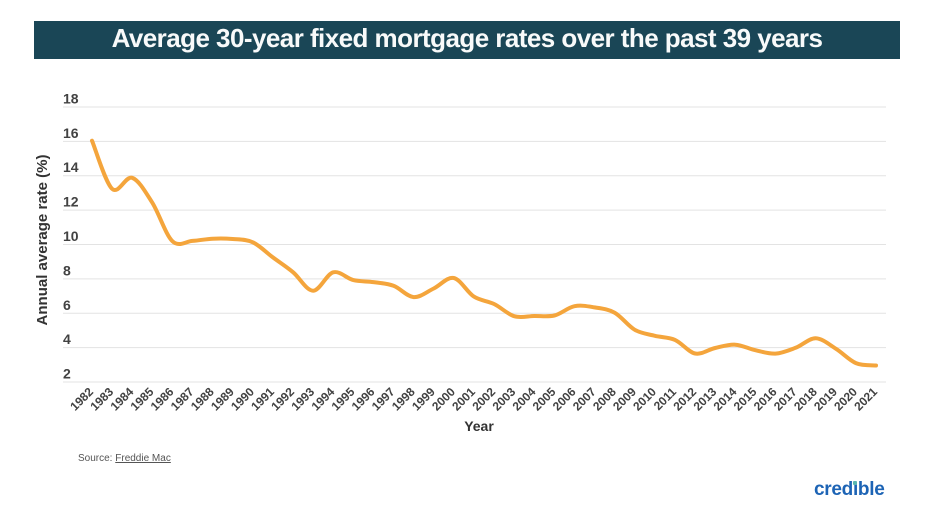 The image size is (932, 524). What do you see at coordinates (865, 398) in the screenshot?
I see `svg-text: 2021` at bounding box center [865, 398].